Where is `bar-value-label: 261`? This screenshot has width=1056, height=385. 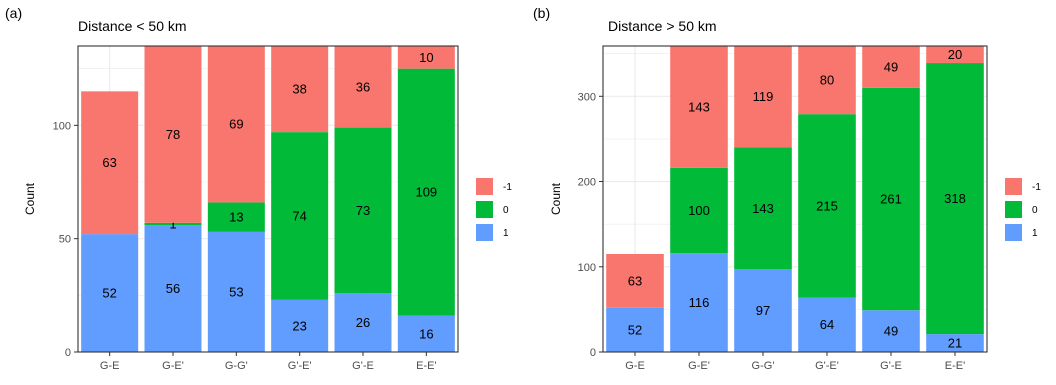 bar-value-label: 261 is located at coordinates (891, 199).